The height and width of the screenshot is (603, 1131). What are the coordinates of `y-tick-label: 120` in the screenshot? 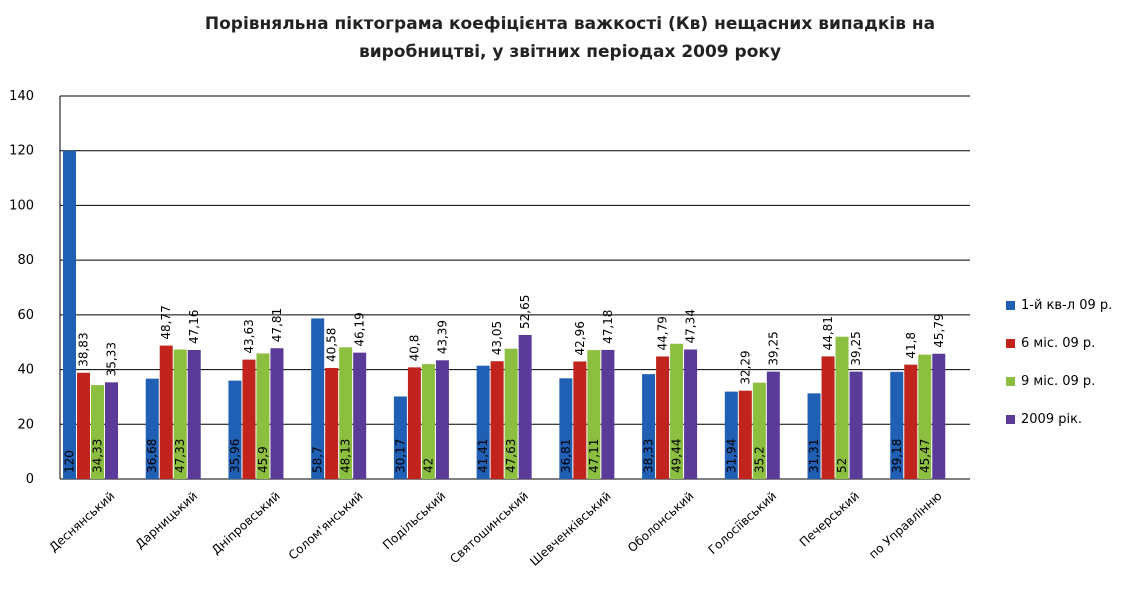 It's located at (21, 151).